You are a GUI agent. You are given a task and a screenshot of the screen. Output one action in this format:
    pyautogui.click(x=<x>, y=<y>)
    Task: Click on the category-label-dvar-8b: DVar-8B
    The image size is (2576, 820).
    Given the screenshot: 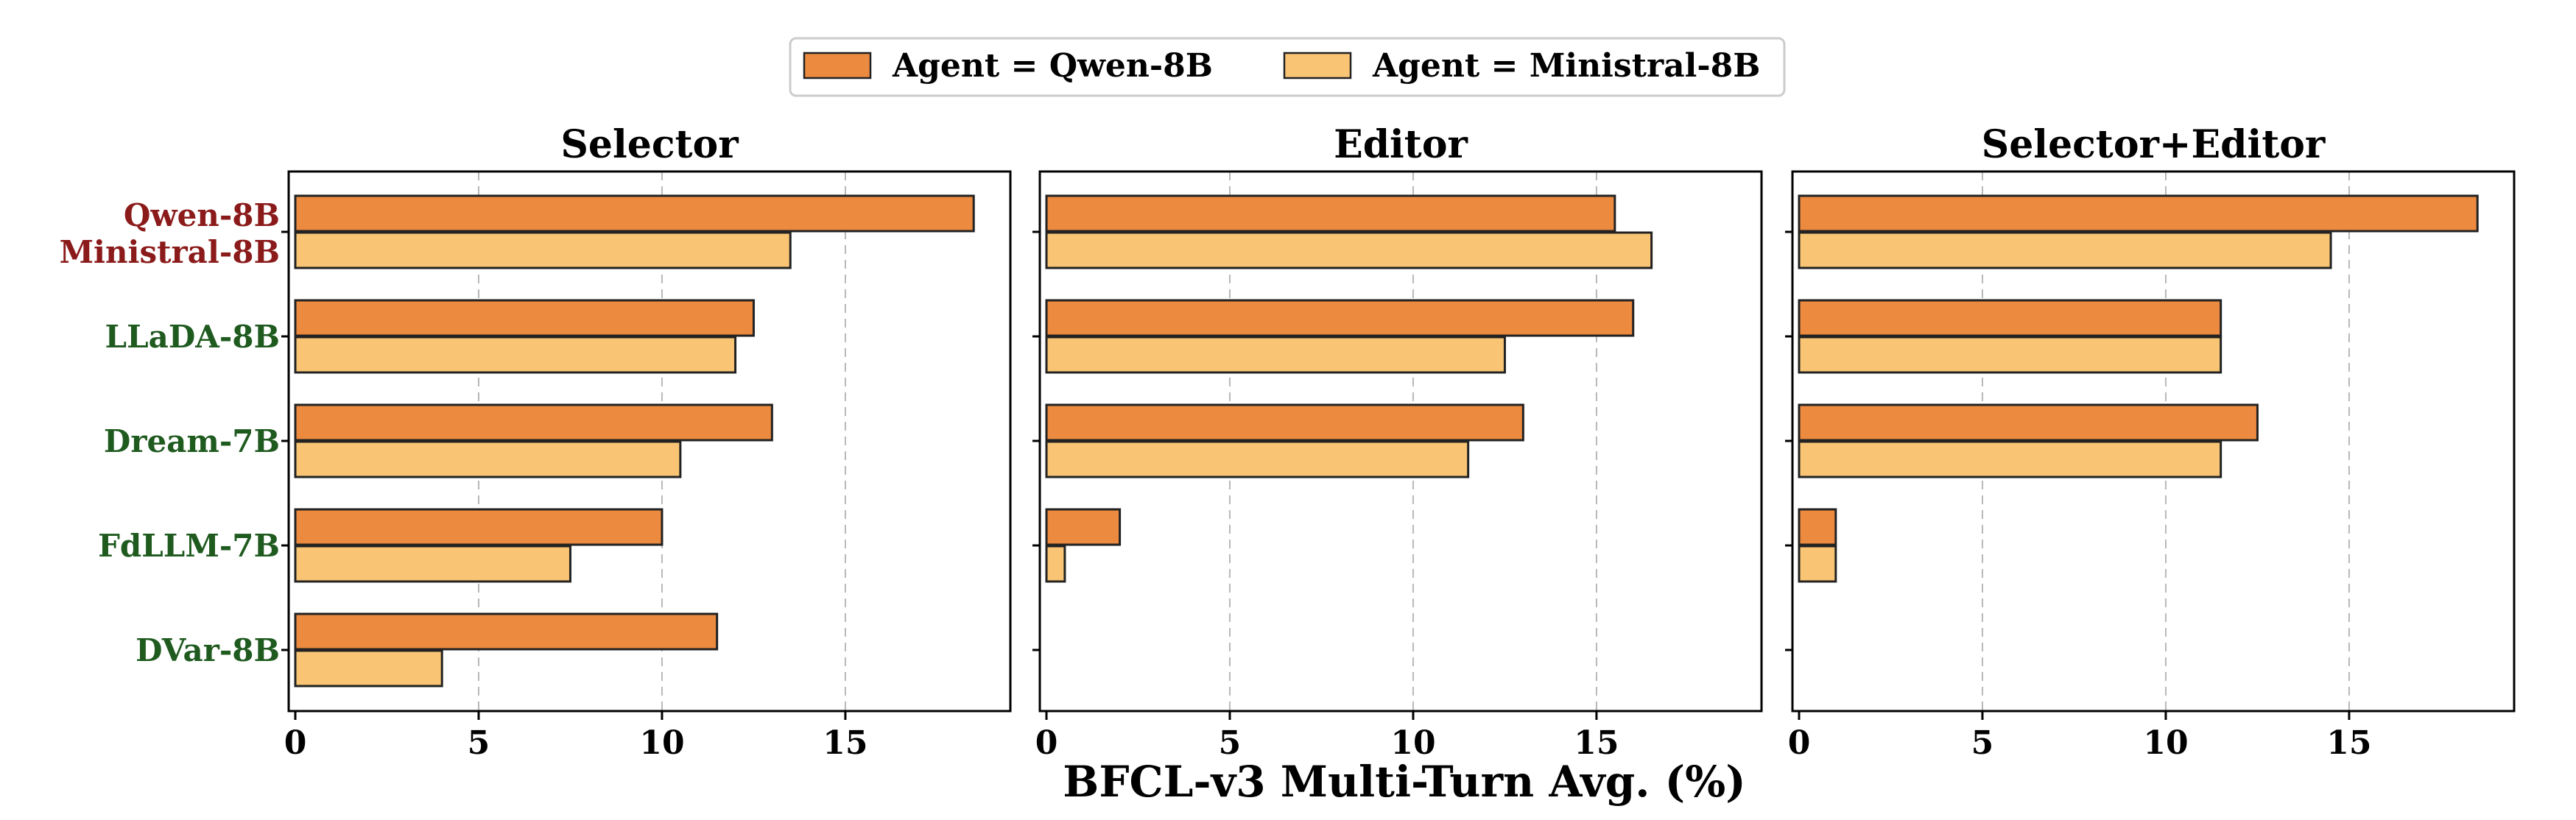 What is the action you would take?
    pyautogui.click(x=208, y=650)
    